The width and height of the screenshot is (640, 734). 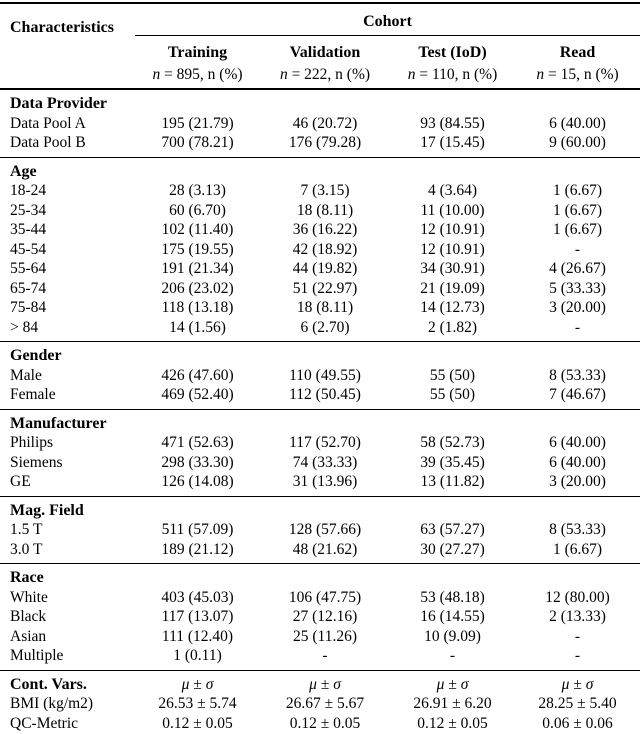 What do you see at coordinates (26, 549) in the screenshot?
I see `row-label-3-0-t: 3.0 T` at bounding box center [26, 549].